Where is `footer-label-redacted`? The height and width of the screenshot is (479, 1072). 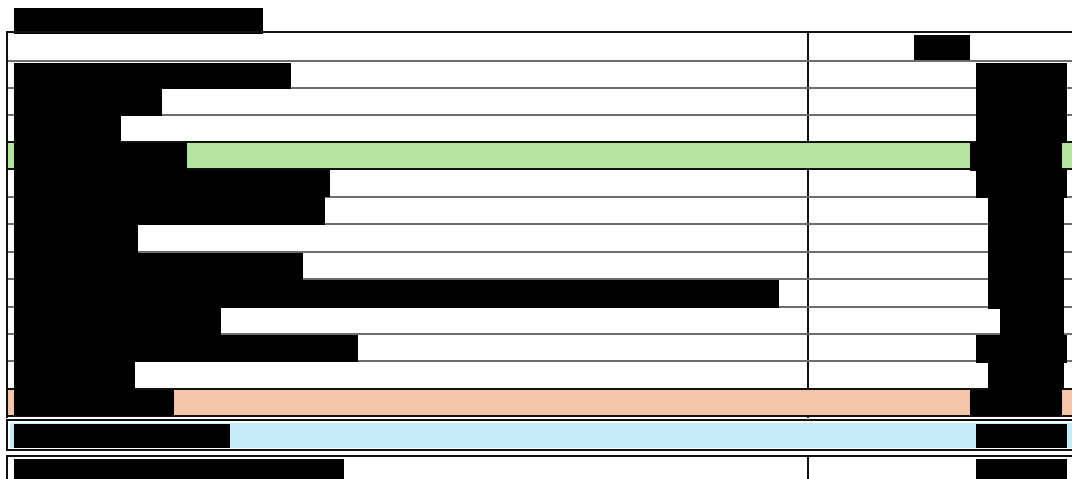
footer-label-redacted is located at coordinates (179, 469).